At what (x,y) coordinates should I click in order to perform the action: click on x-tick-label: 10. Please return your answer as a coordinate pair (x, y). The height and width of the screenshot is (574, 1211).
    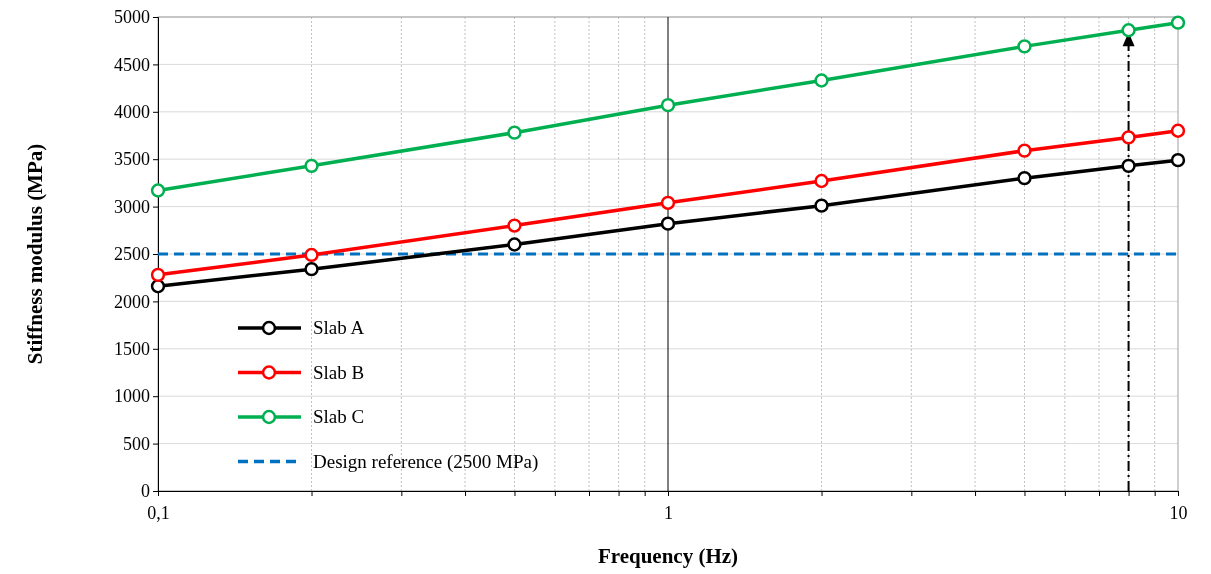
    Looking at the image, I should click on (1178, 512).